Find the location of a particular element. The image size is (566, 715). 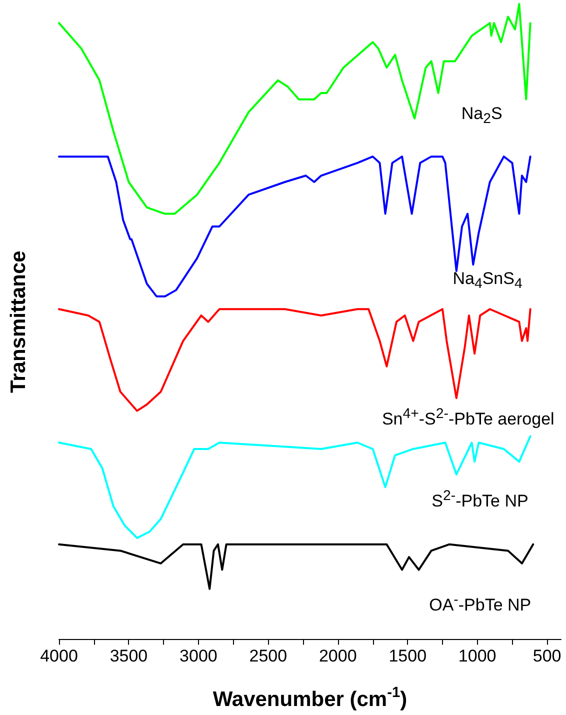

series-label: S$^{2-}$-PbTe NP is located at coordinates (480, 500).